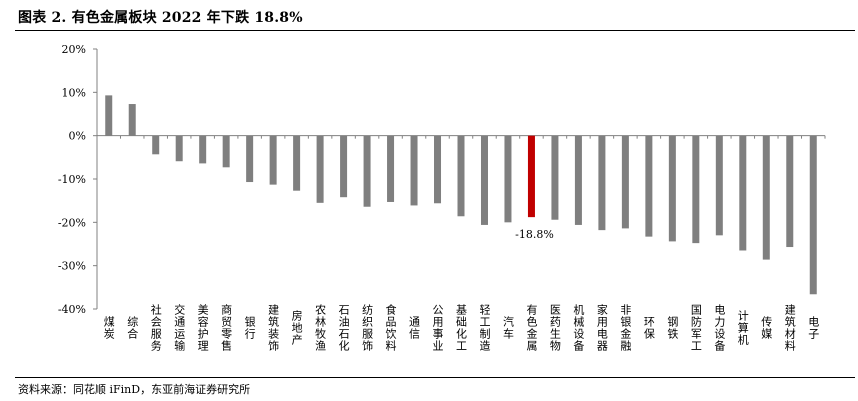 This screenshot has height=401, width=858. Describe the element at coordinates (719, 328) in the screenshot. I see `category-label: 电力设备` at that location.